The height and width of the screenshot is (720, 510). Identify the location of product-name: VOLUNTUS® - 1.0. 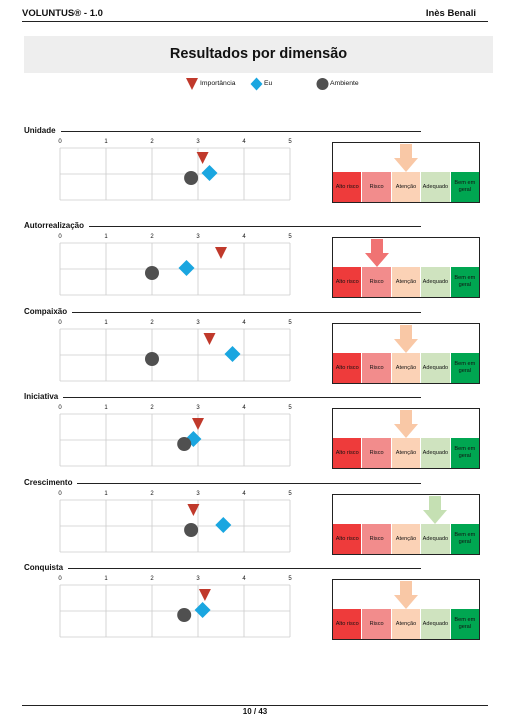
(62, 13).